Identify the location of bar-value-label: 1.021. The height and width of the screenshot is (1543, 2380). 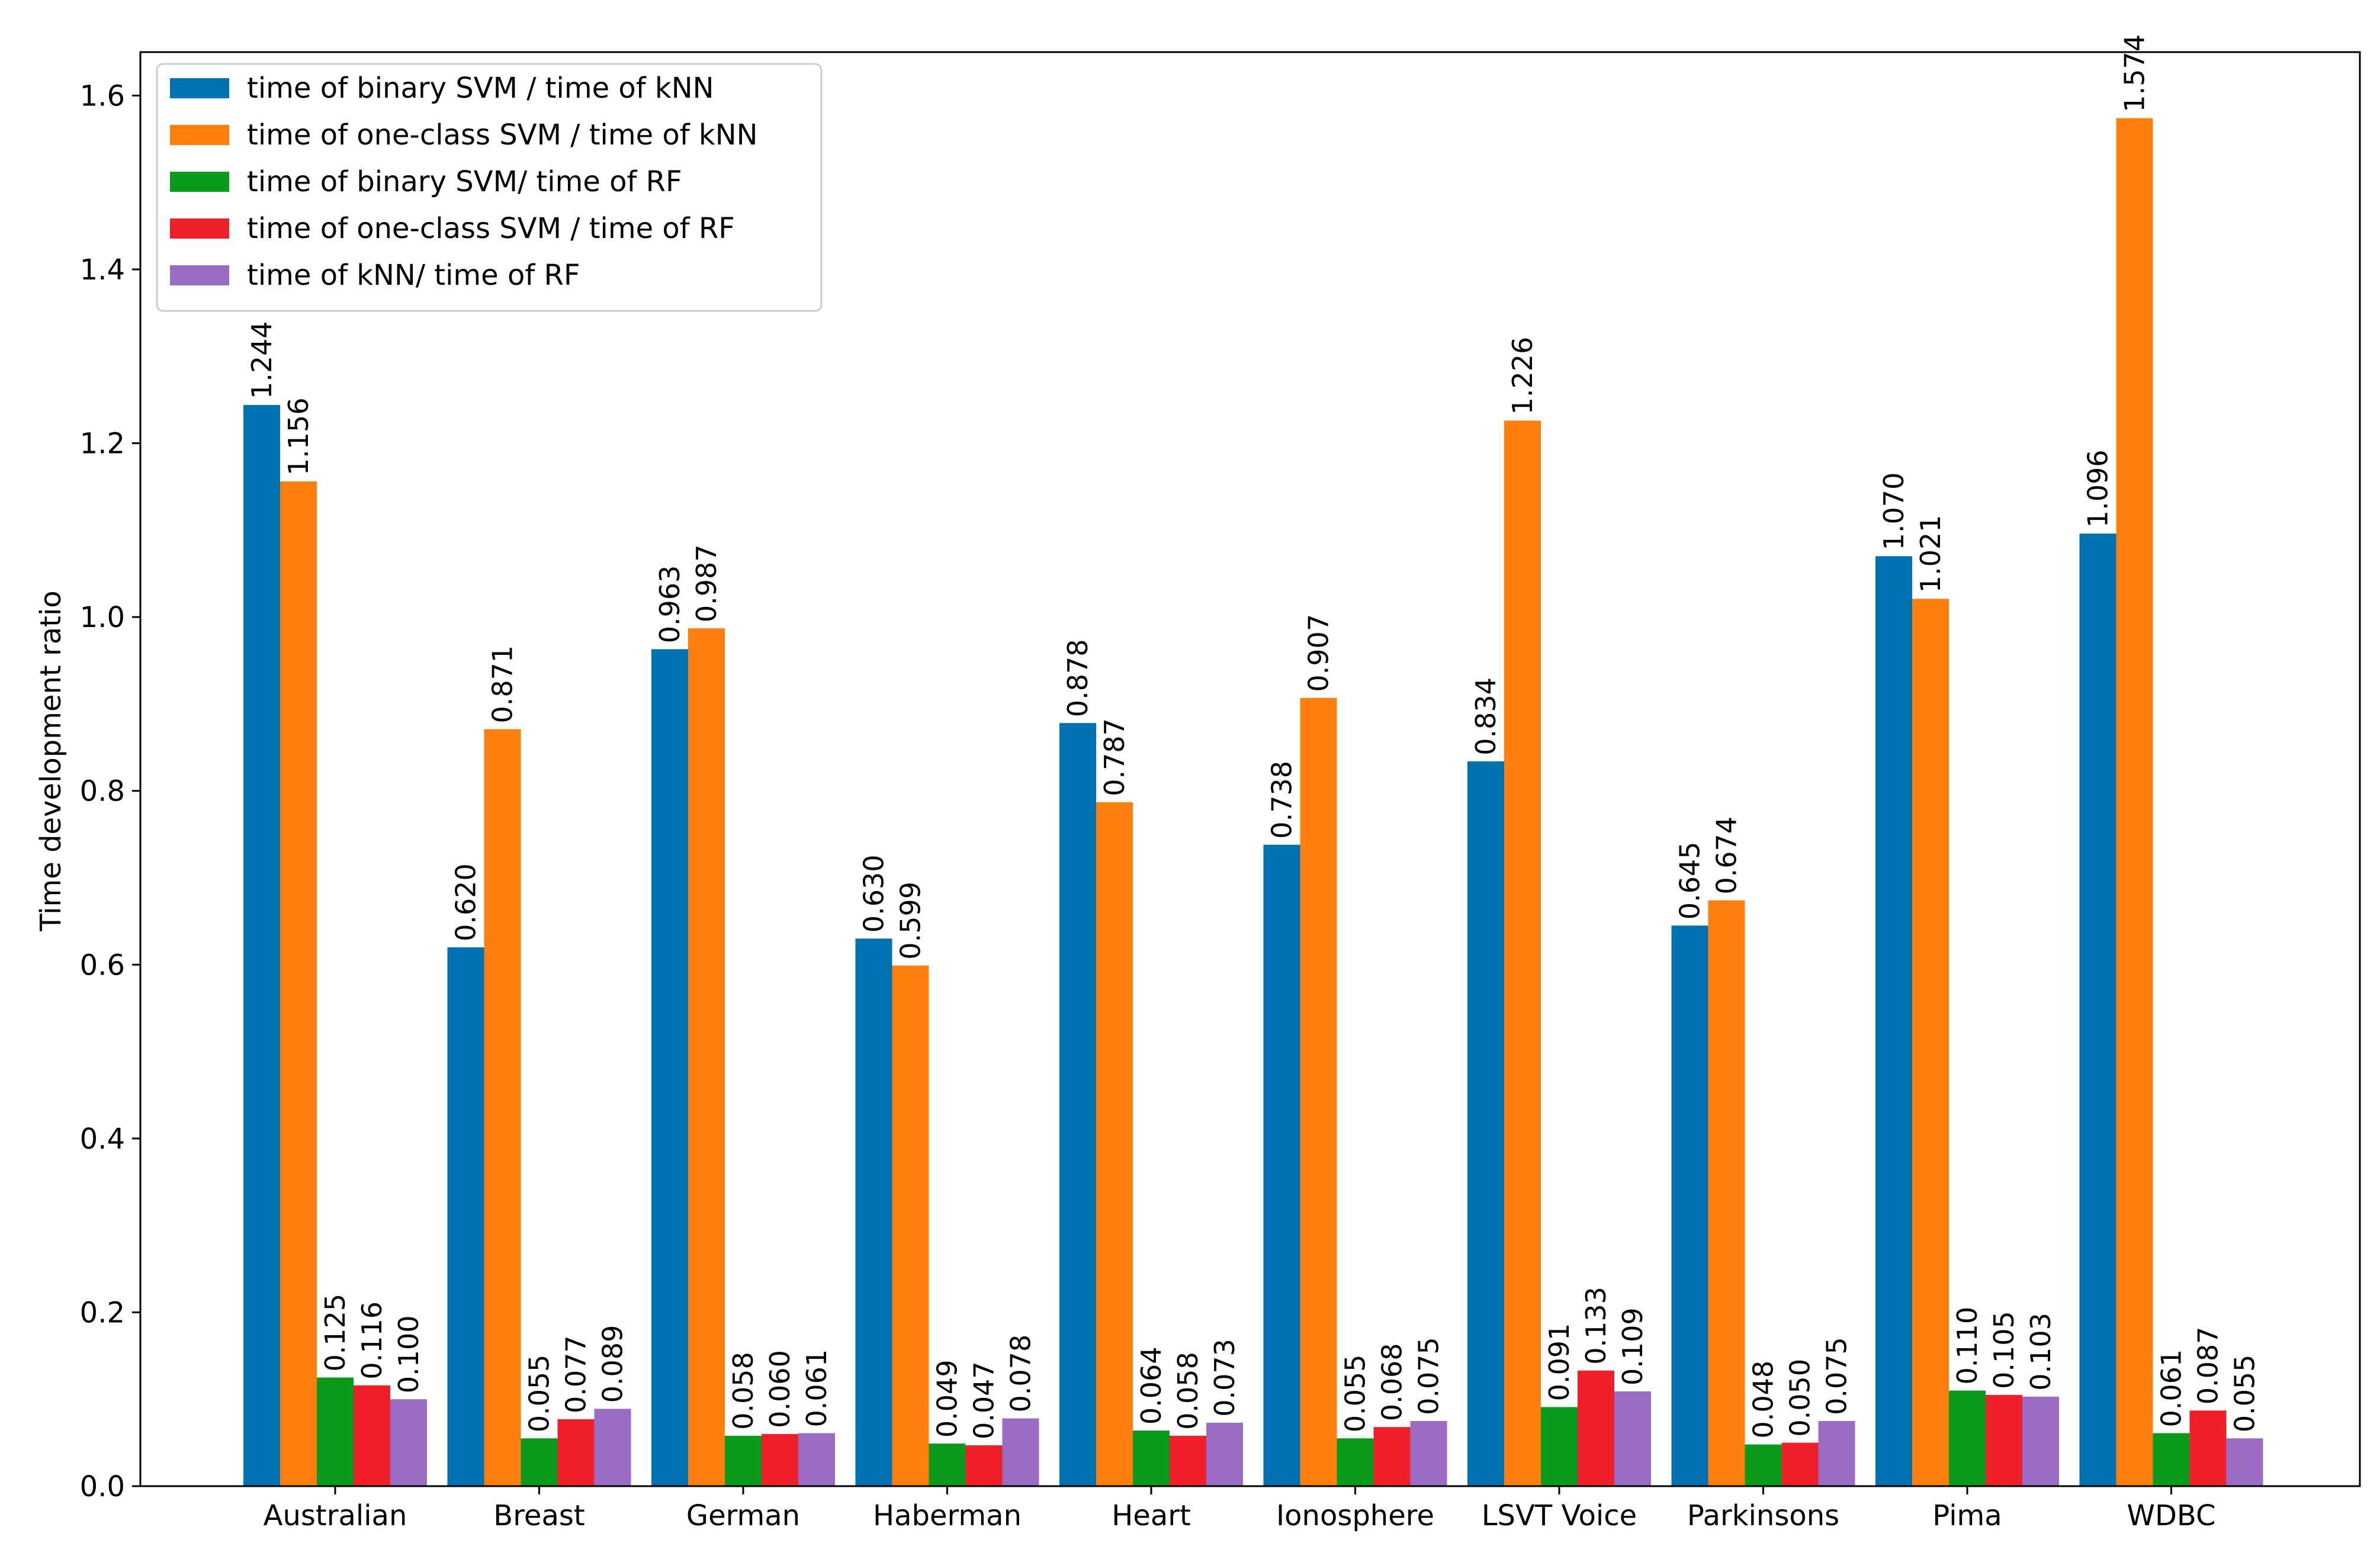
(1931, 554).